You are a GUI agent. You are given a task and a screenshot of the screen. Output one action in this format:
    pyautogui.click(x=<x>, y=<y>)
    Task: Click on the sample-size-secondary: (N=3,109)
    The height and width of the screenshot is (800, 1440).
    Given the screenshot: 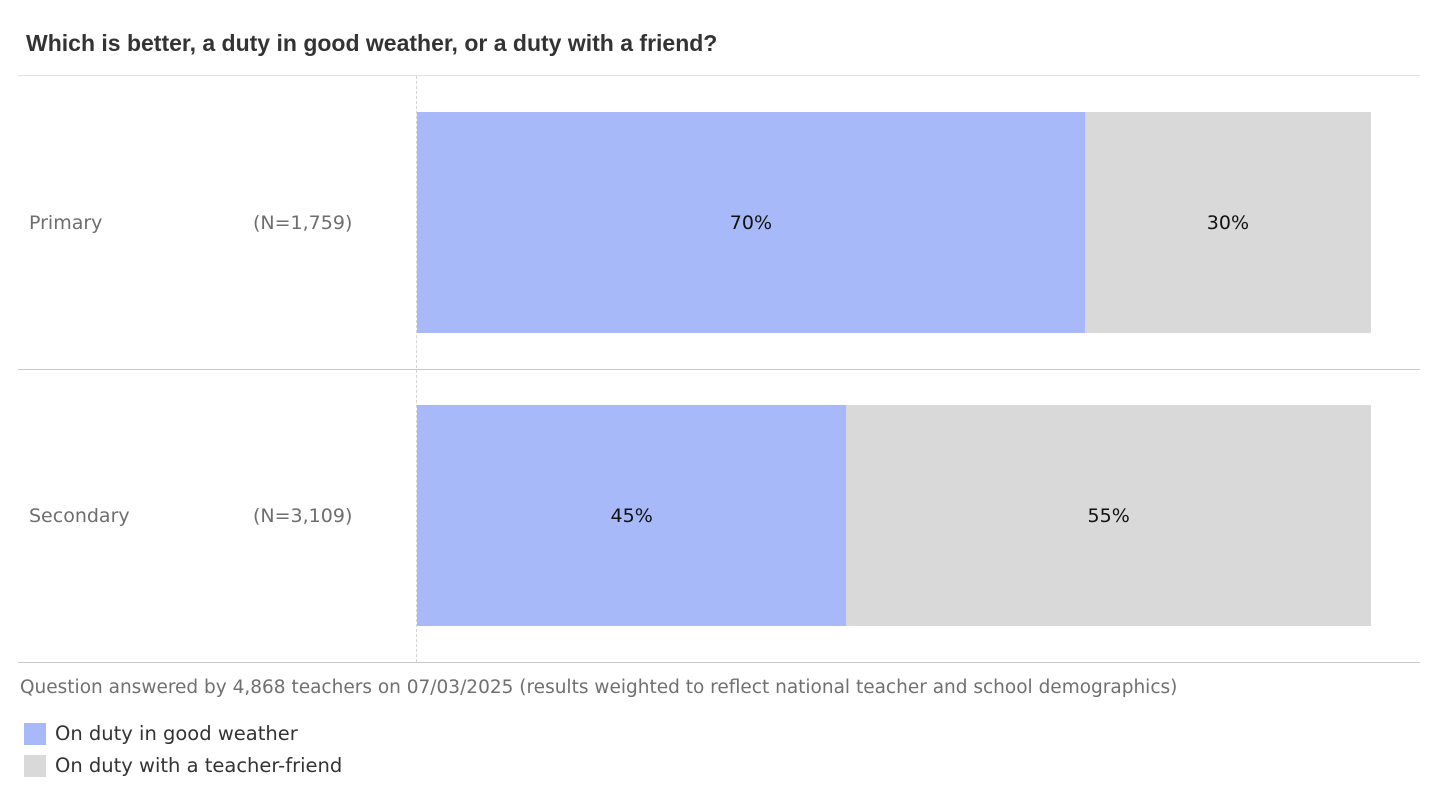 What is the action you would take?
    pyautogui.click(x=303, y=516)
    